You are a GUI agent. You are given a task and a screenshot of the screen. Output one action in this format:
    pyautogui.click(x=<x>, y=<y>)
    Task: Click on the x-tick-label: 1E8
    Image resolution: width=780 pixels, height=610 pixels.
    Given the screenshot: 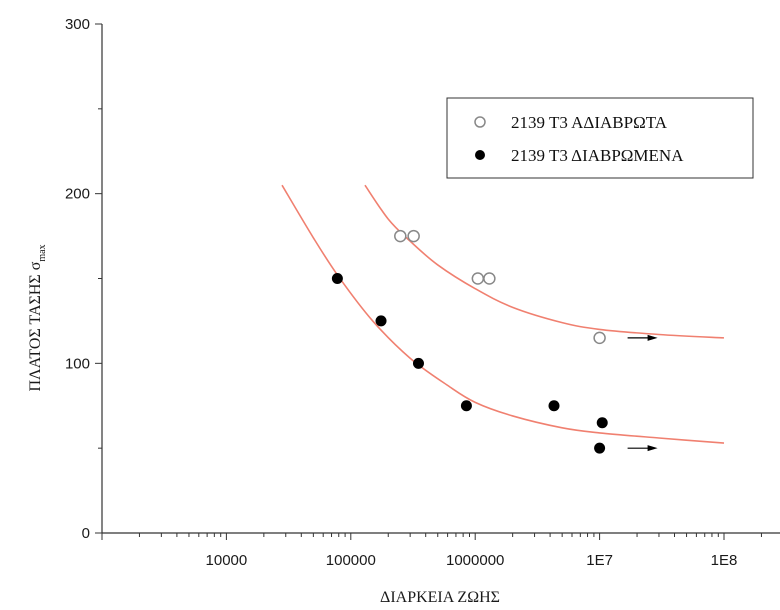 What is the action you would take?
    pyautogui.click(x=724, y=560)
    